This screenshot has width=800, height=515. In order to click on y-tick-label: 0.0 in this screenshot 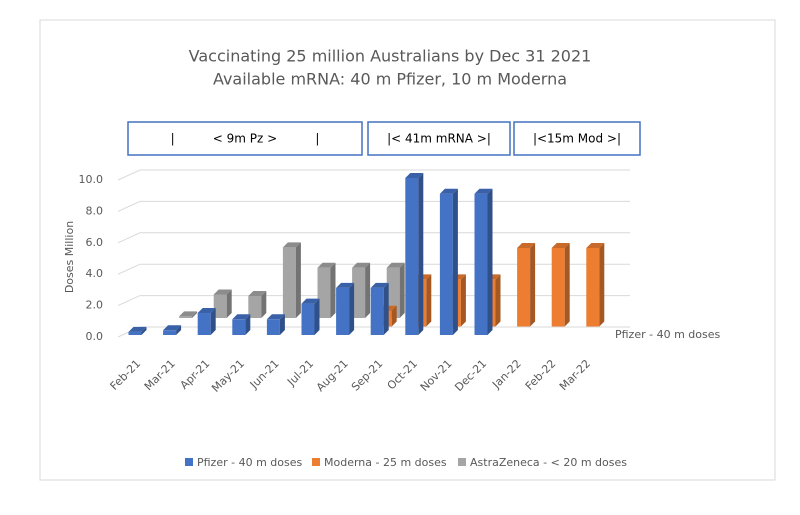, I will do `click(95, 336)`.